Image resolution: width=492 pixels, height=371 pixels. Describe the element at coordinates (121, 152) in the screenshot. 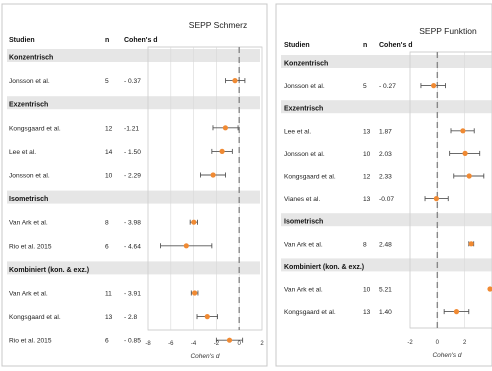

I see `study-row: Lee et al. 14 - 1.50` at that location.